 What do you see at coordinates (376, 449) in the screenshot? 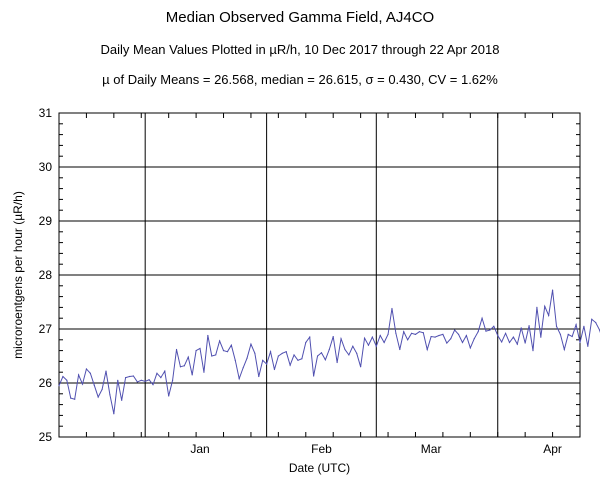
I see `x-tick-labels: Jan Feb Mar Apr` at bounding box center [376, 449].